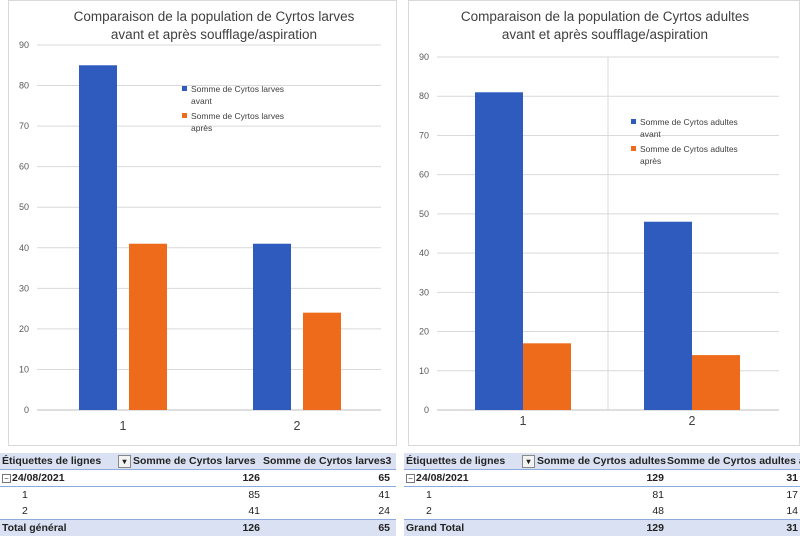  What do you see at coordinates (327, 461) in the screenshot?
I see `col2-header: Somme de Cyrtos larves3` at bounding box center [327, 461].